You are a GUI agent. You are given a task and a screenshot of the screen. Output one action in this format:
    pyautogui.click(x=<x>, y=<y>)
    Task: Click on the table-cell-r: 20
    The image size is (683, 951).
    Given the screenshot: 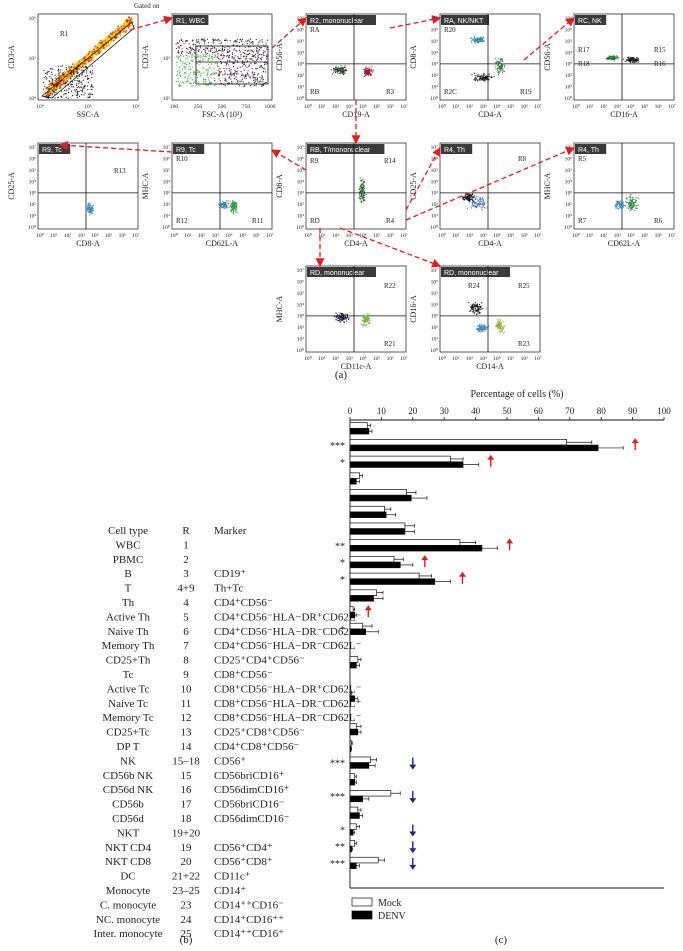 What is the action you would take?
    pyautogui.click(x=187, y=862)
    